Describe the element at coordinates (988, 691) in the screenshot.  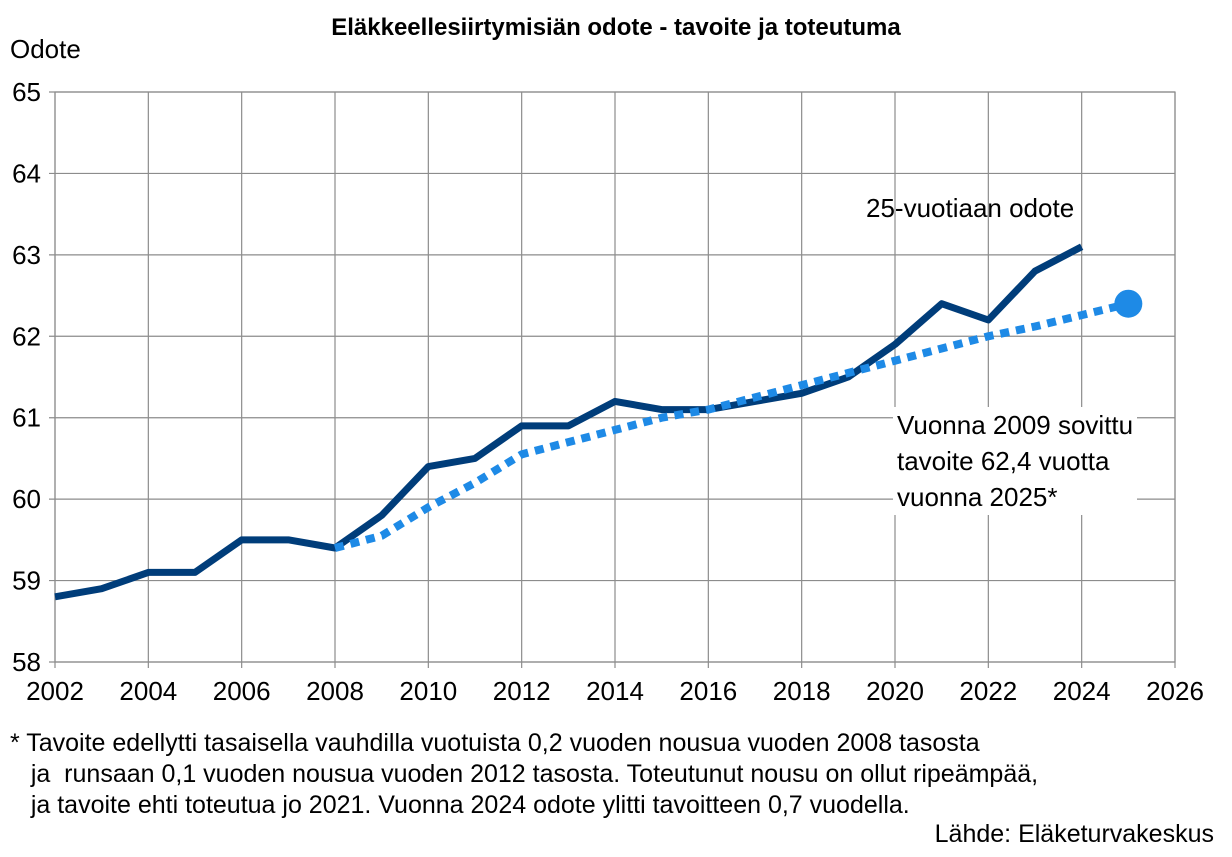
I see `x-tick-label: 2022` at that location.